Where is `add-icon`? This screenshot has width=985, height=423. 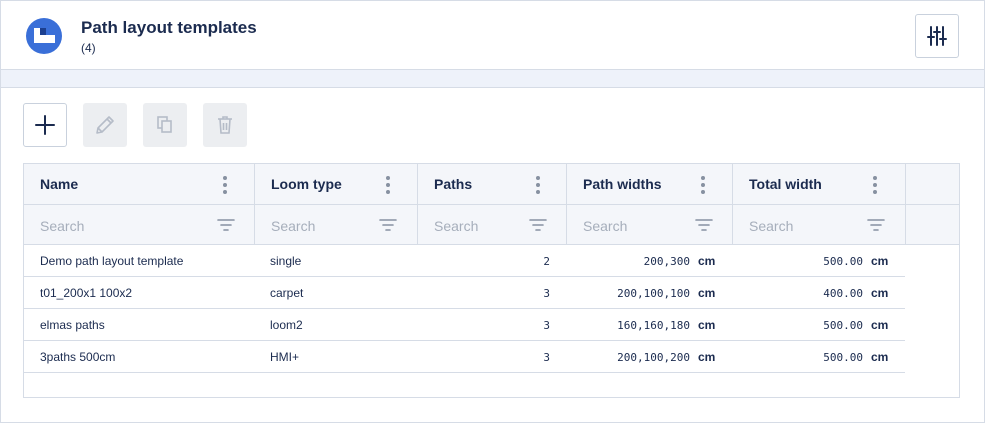
add-icon is located at coordinates (45, 125).